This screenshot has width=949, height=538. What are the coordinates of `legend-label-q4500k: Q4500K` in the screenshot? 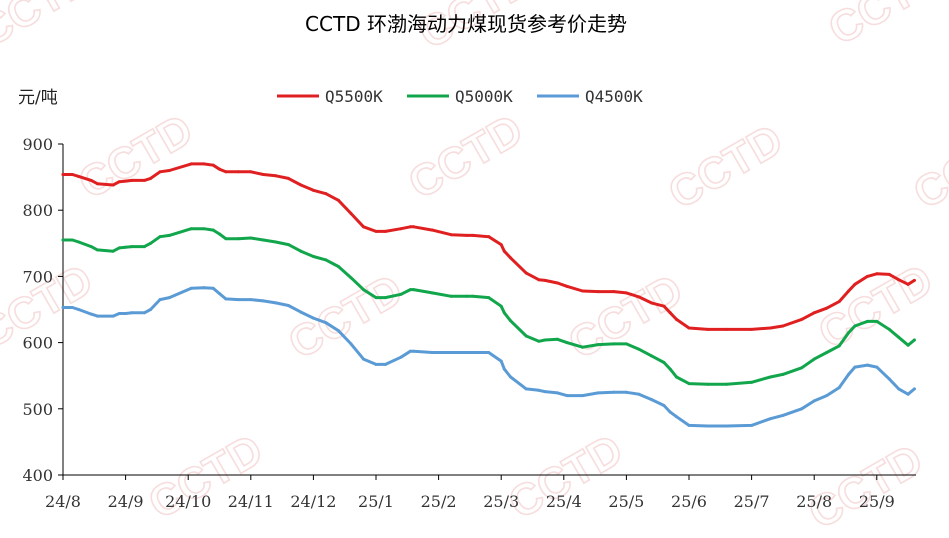 It's located at (614, 96).